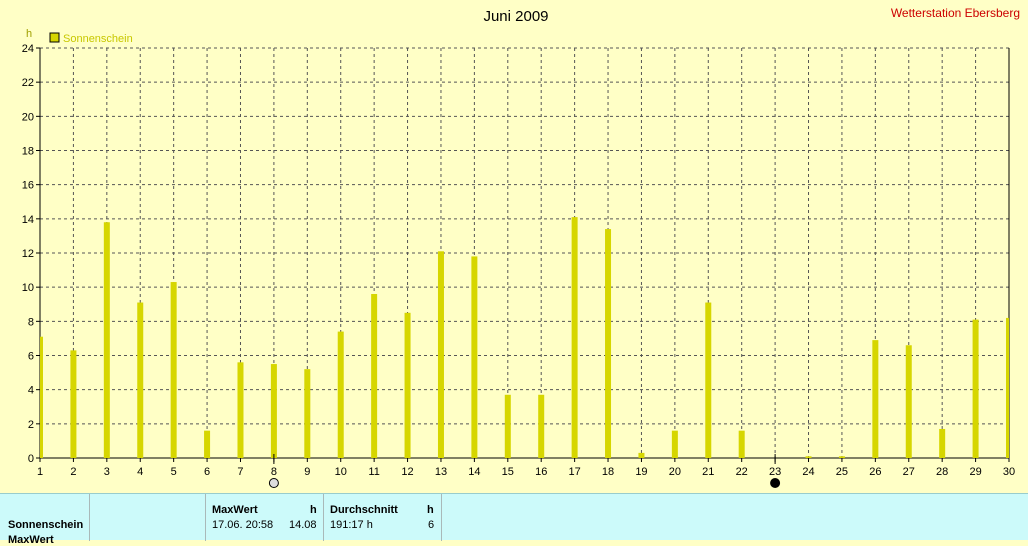 The image size is (1028, 546). What do you see at coordinates (341, 472) in the screenshot?
I see `x-tick-label: 10` at bounding box center [341, 472].